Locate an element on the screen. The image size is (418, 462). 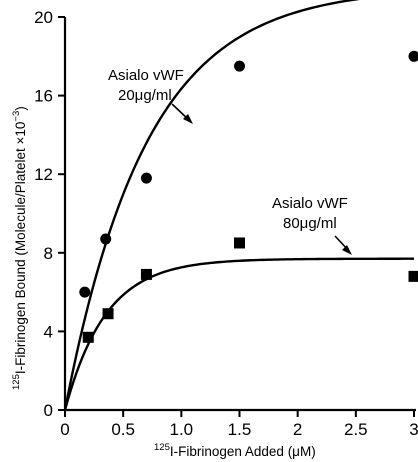
y-axis-label-close: ) is located at coordinates (20, 108).